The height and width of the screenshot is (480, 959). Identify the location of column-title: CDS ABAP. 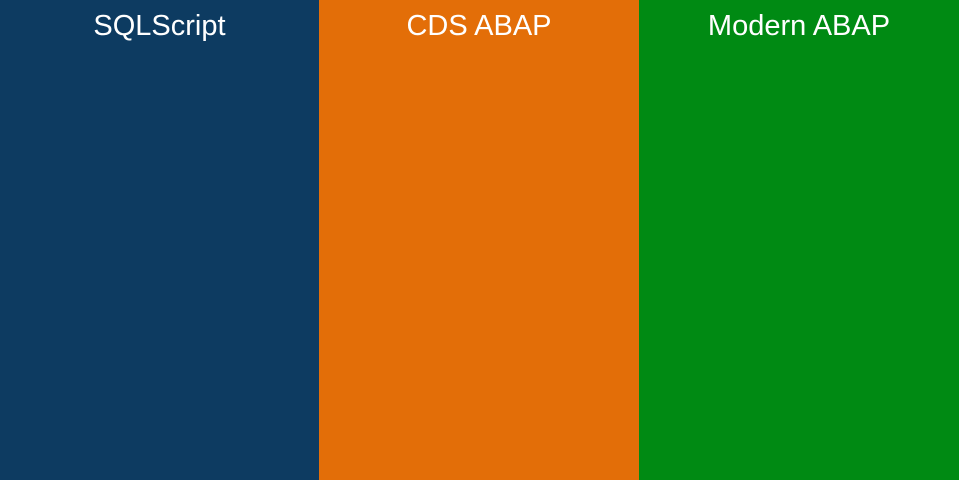
(479, 26).